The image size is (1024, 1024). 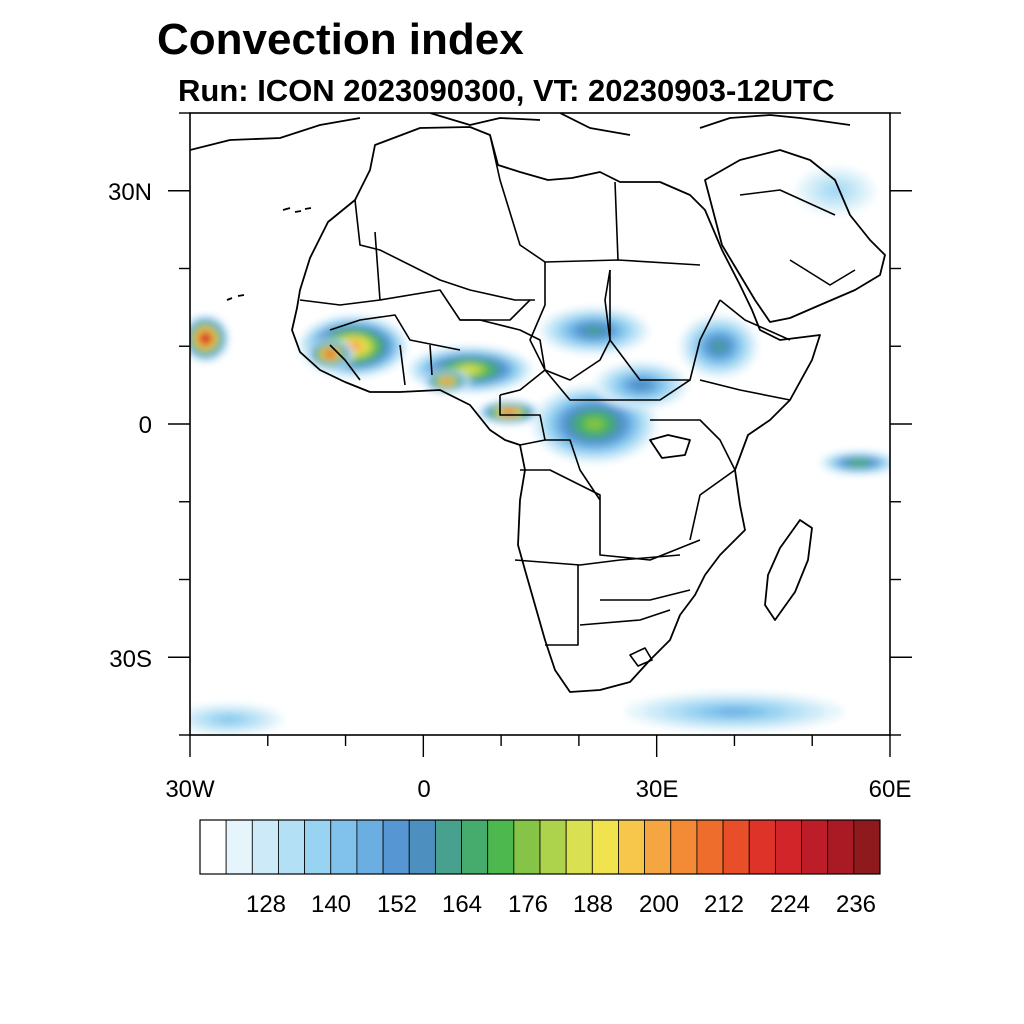 I want to click on colorbar, so click(x=540, y=847).